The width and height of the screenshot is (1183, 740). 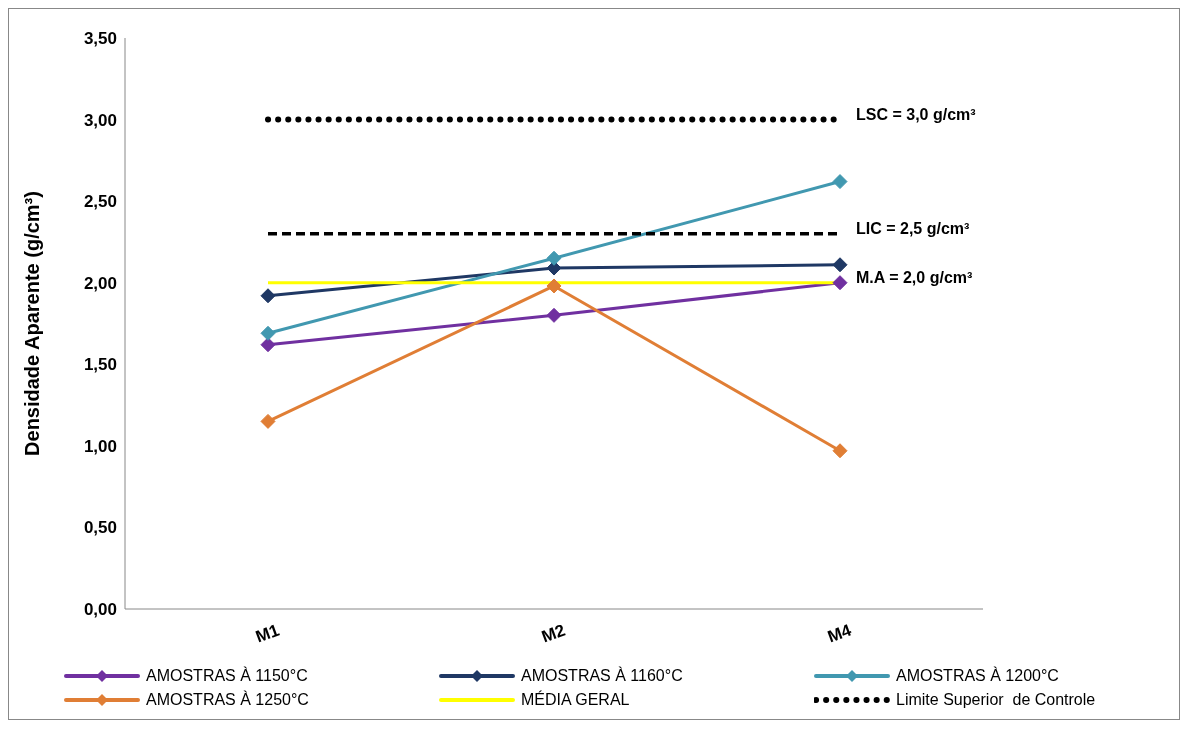 I want to click on y-tick-label: 2,00, so click(x=100, y=283).